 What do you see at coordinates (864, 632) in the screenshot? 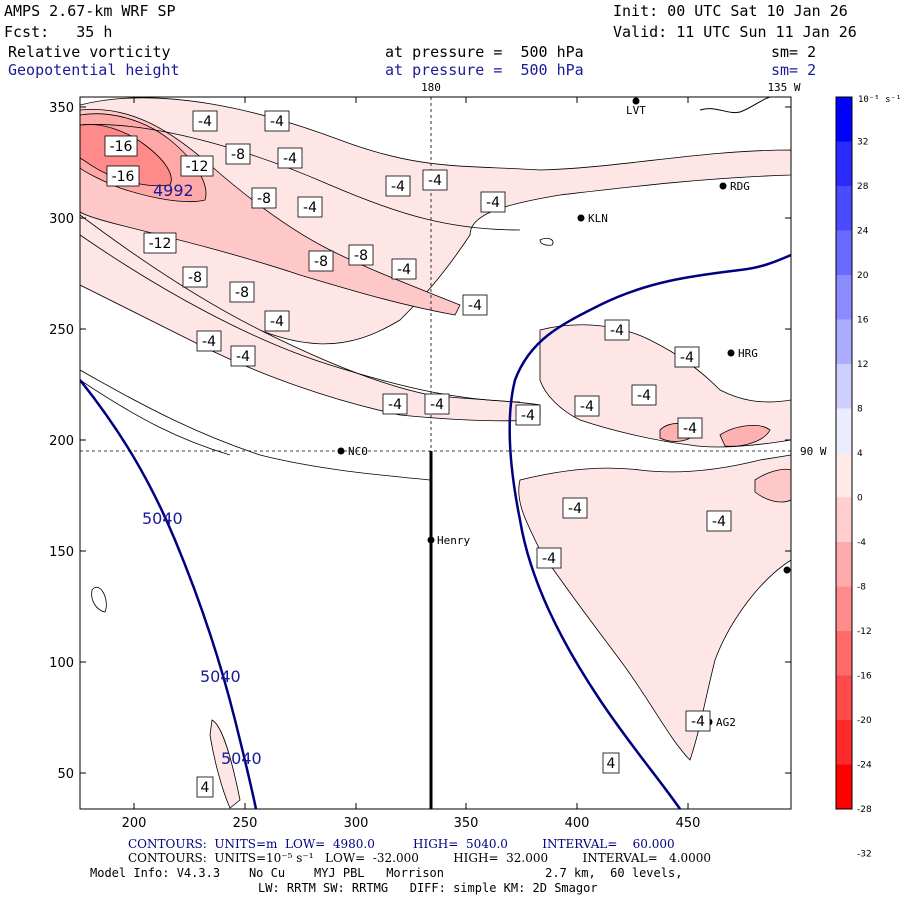
I see `colorbar-tick-label: -12` at bounding box center [864, 632].